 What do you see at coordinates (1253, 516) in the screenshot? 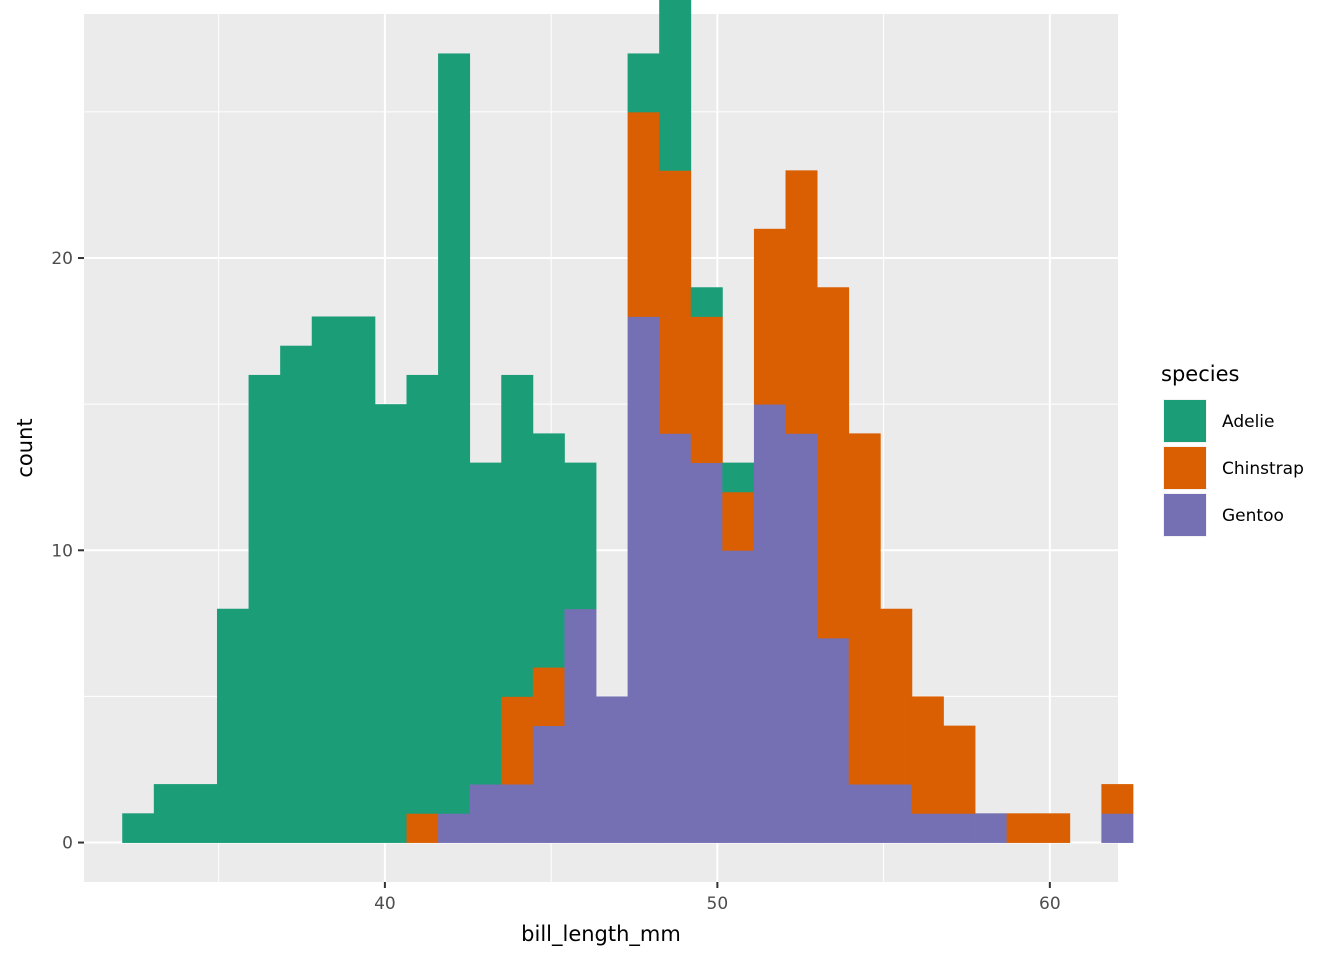
I see `legend-label-gentoo: Gentoo` at bounding box center [1253, 516].